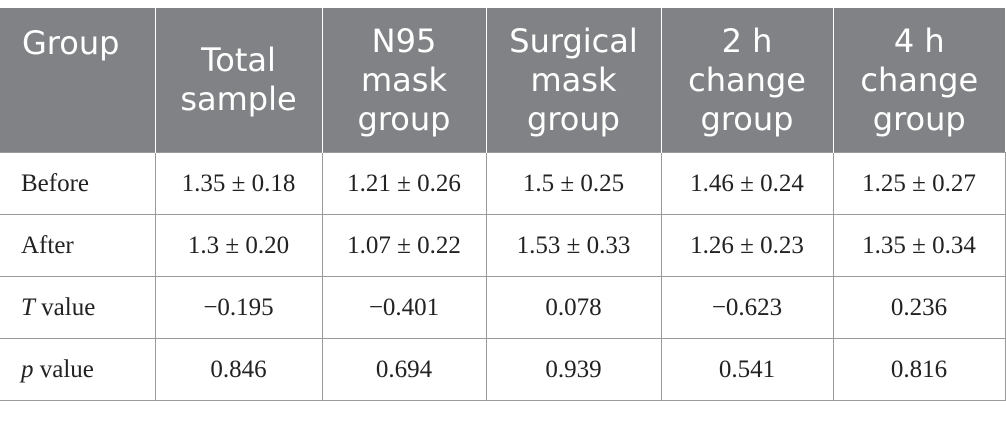  What do you see at coordinates (238, 307) in the screenshot?
I see `table-cell: −0.195` at bounding box center [238, 307].